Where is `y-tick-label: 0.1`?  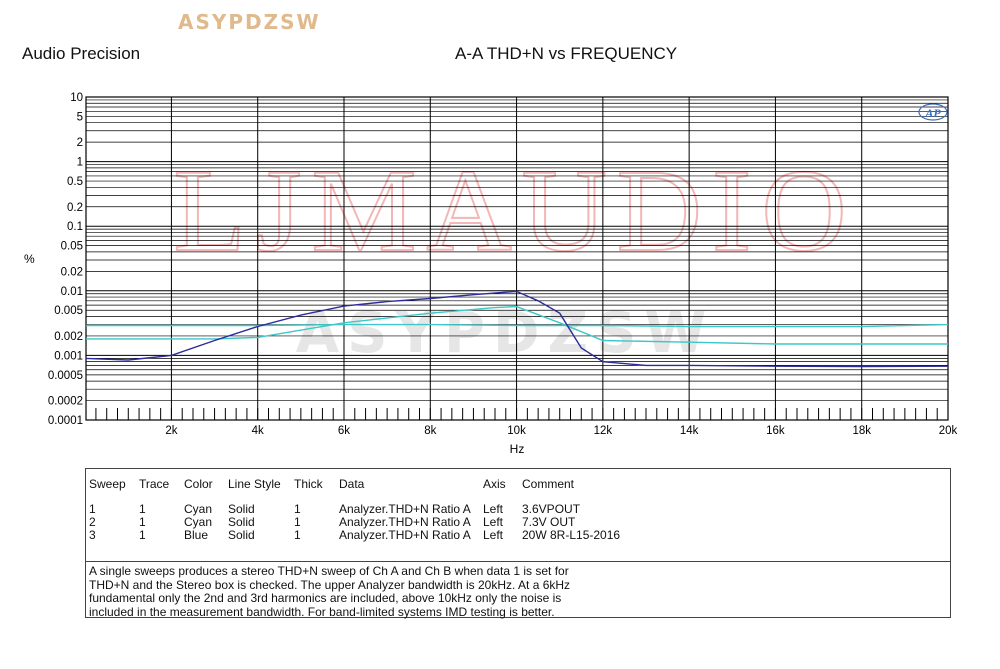 y-tick-label: 0.1 is located at coordinates (75, 227).